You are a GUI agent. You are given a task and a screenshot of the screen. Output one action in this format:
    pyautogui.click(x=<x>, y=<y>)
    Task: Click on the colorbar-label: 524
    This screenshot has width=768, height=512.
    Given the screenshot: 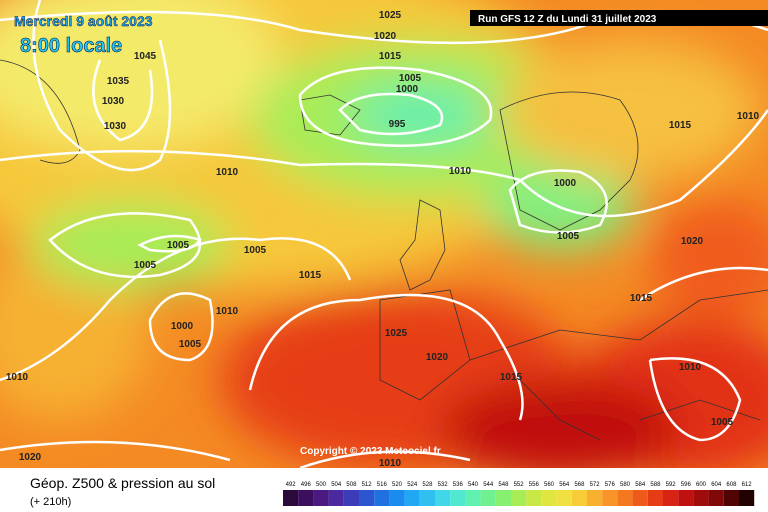 What is the action you would take?
    pyautogui.click(x=412, y=485)
    